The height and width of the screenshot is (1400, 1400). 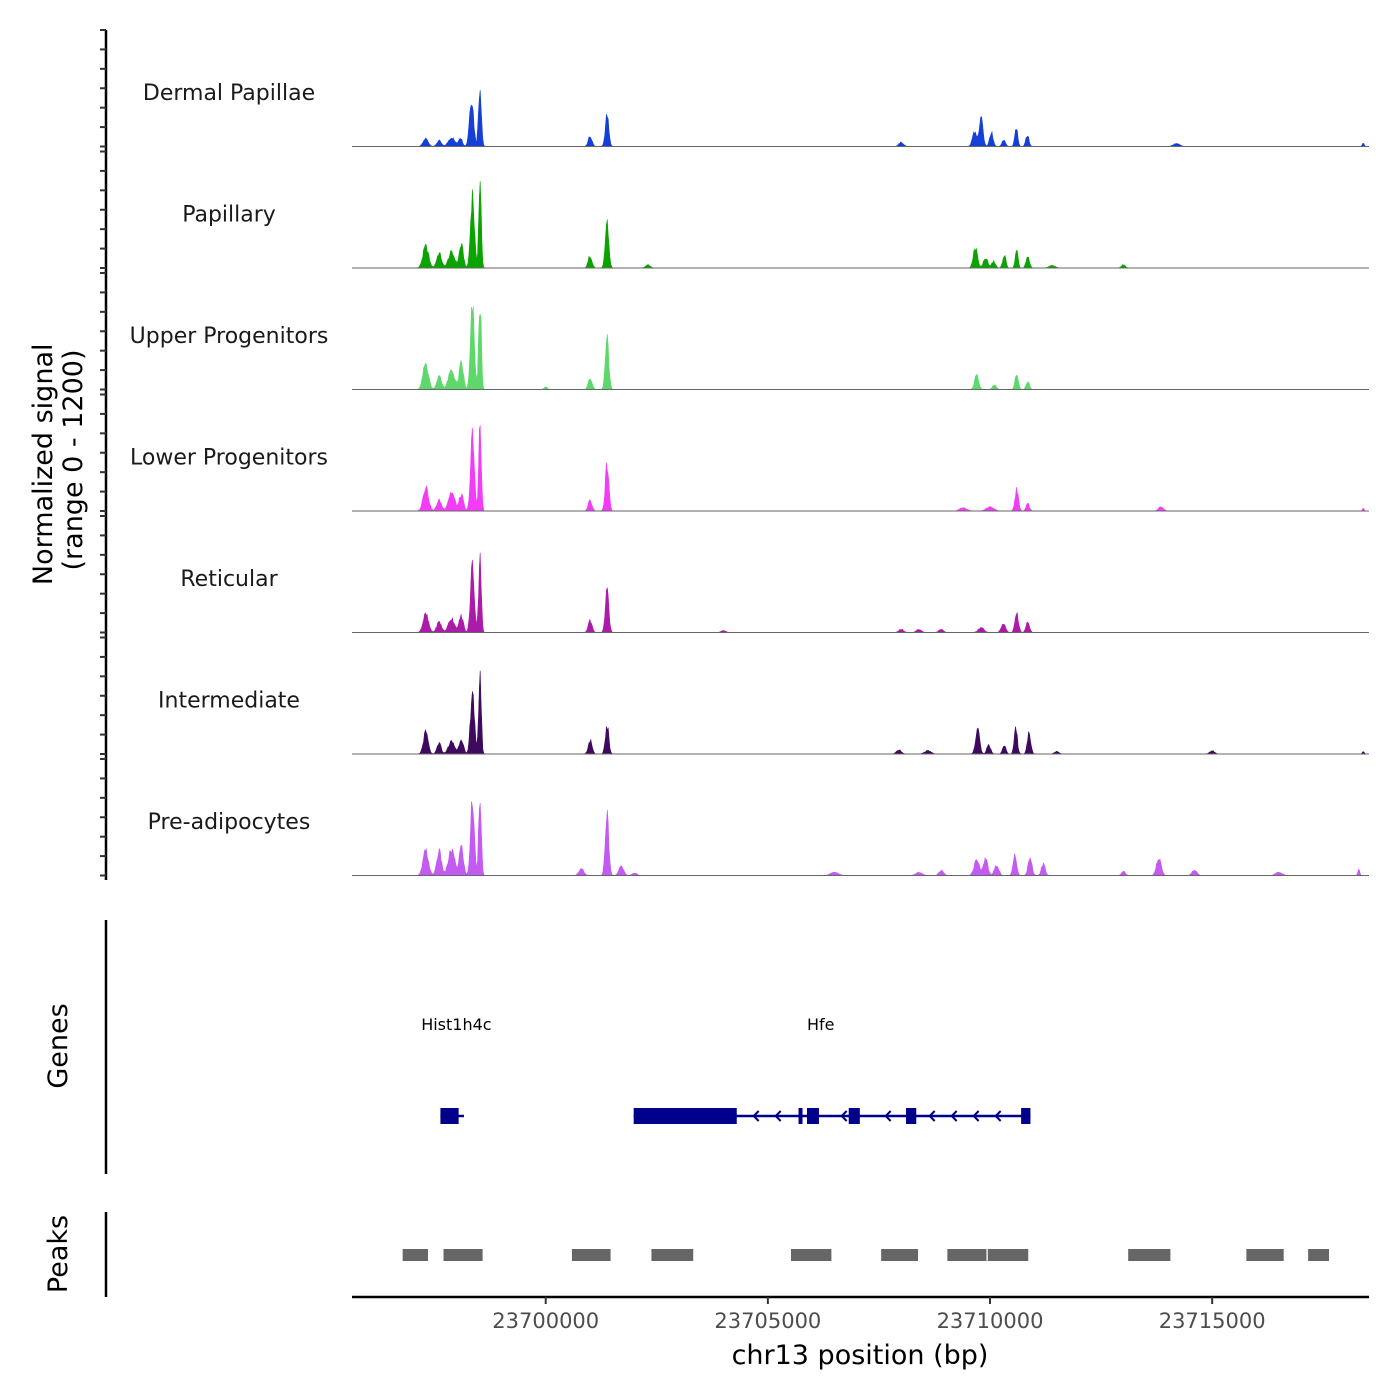 What do you see at coordinates (456, 1024) in the screenshot?
I see `gene-label: Hist1h4c` at bounding box center [456, 1024].